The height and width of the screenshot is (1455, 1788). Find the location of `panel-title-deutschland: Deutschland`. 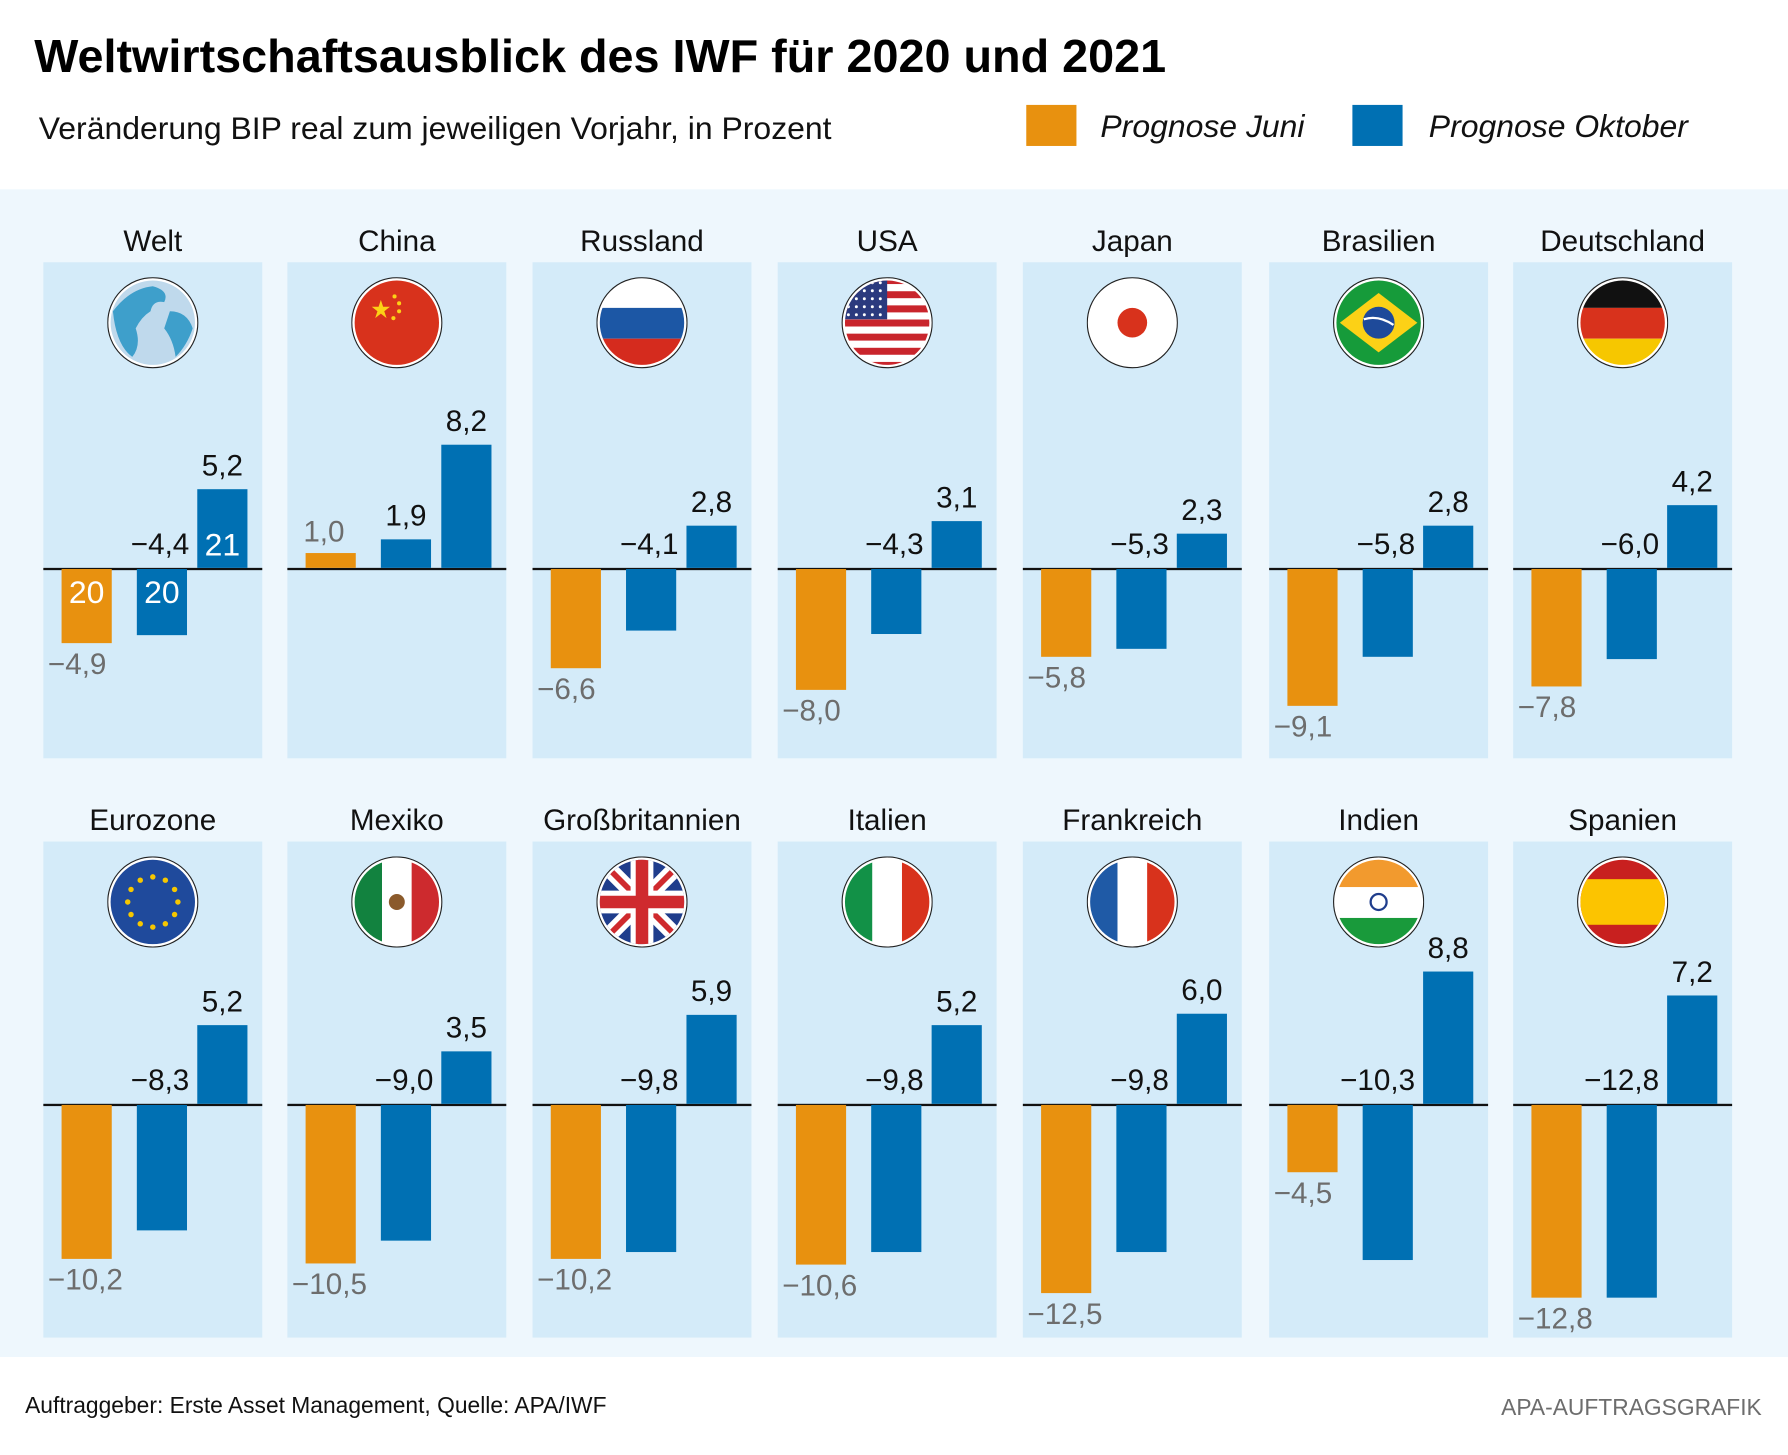

panel-title-deutschland: Deutschland is located at coordinates (1623, 240).